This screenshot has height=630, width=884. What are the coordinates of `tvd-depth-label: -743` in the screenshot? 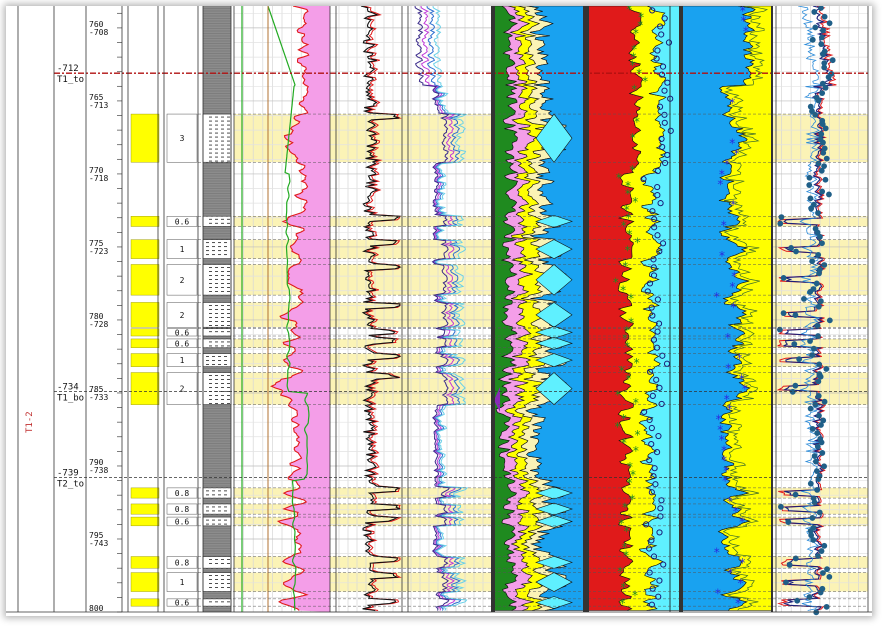 It's located at (98, 543).